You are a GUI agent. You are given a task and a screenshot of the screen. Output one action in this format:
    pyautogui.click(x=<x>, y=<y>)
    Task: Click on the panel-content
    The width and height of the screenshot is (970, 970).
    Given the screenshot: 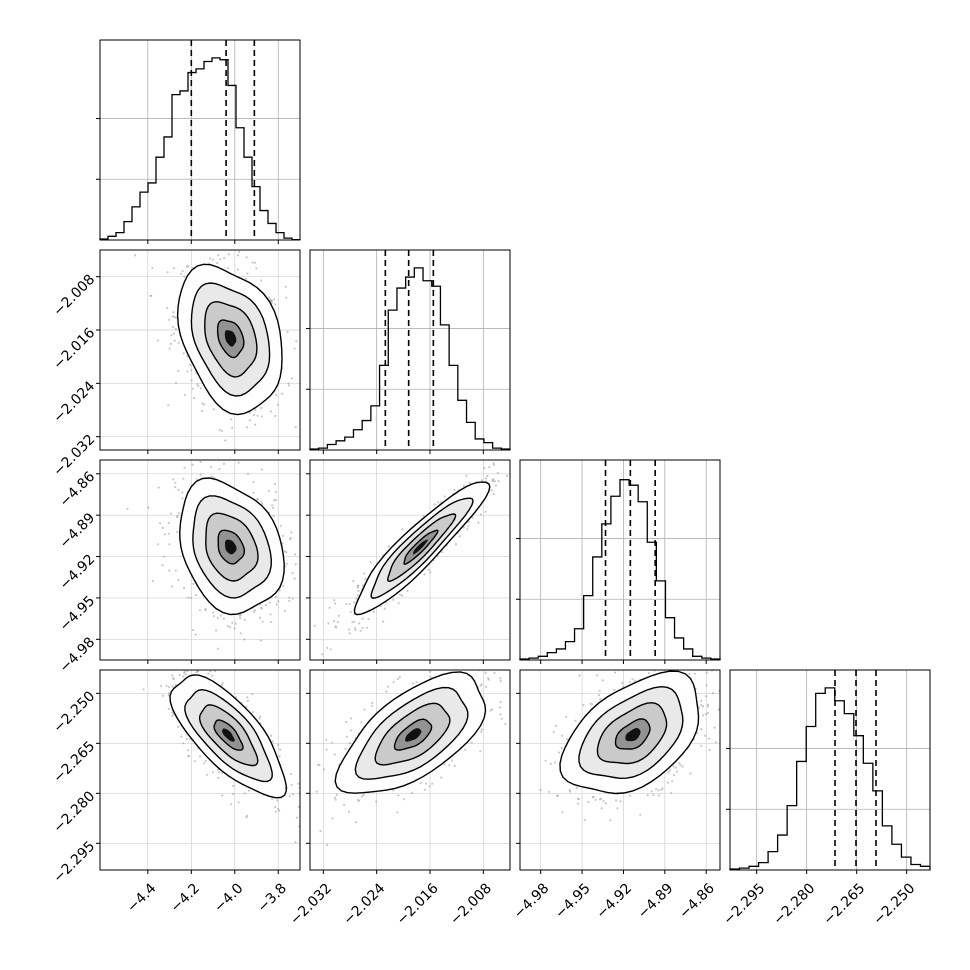 What is the action you would take?
    pyautogui.click(x=419, y=765)
    